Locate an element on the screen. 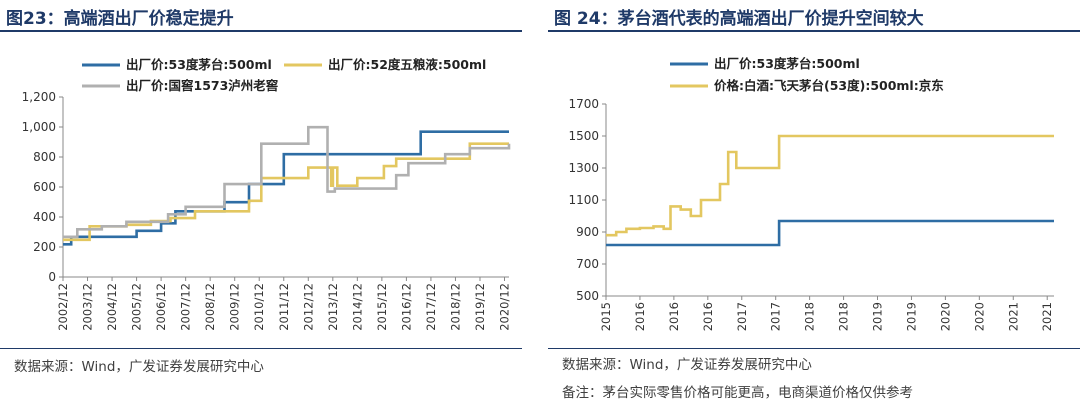  right-y-tick-label: 1300 is located at coordinates (583, 168).